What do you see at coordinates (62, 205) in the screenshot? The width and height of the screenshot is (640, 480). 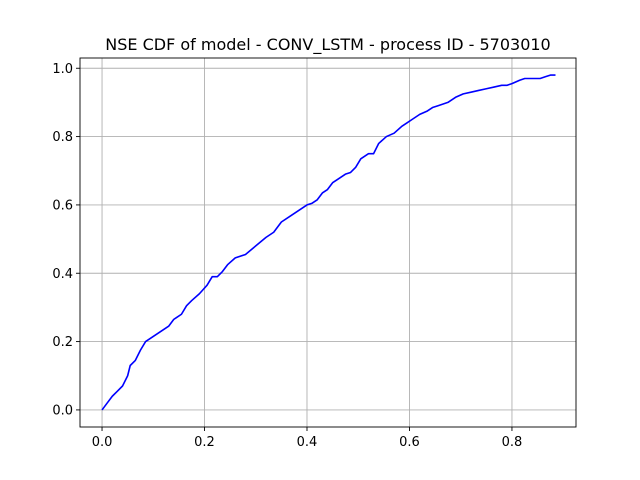 I see `y-tick-label: 0.6` at bounding box center [62, 205].